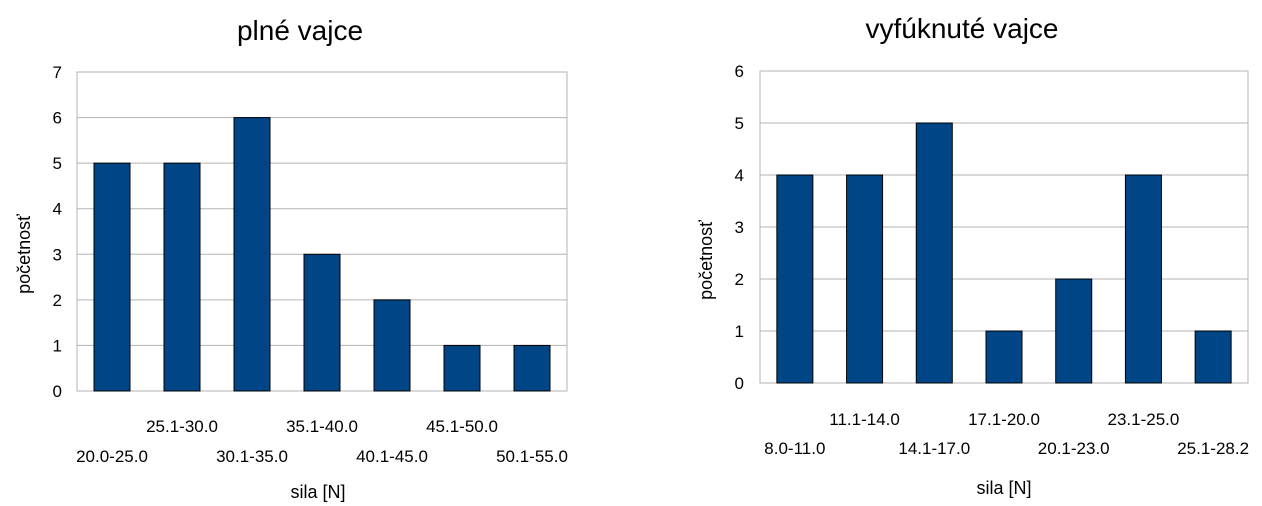  Describe the element at coordinates (57, 254) in the screenshot. I see `chart-left-ytick-label: 3` at that location.